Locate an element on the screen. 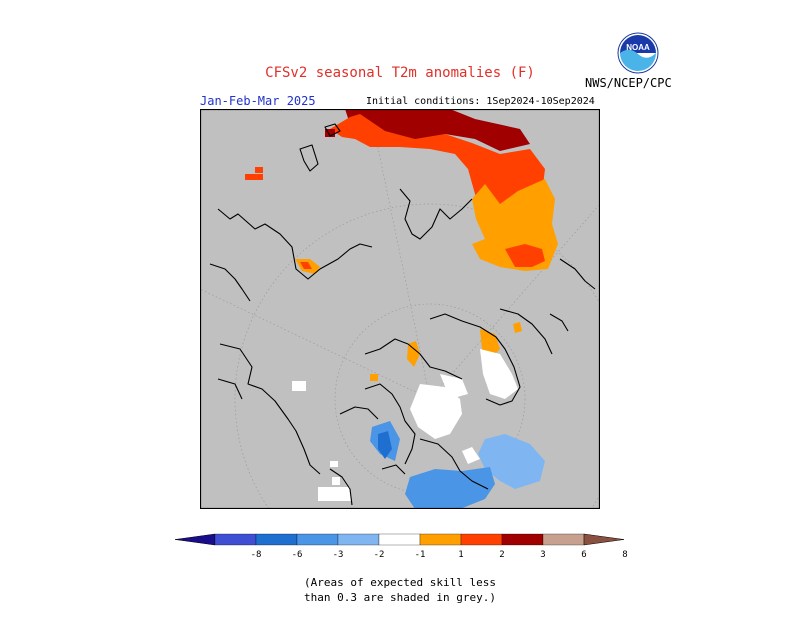 This screenshot has height=618, width=800. color-legend: -8 -6 -3 -2 -1 1 2 3 6 8 is located at coordinates (401, 546).